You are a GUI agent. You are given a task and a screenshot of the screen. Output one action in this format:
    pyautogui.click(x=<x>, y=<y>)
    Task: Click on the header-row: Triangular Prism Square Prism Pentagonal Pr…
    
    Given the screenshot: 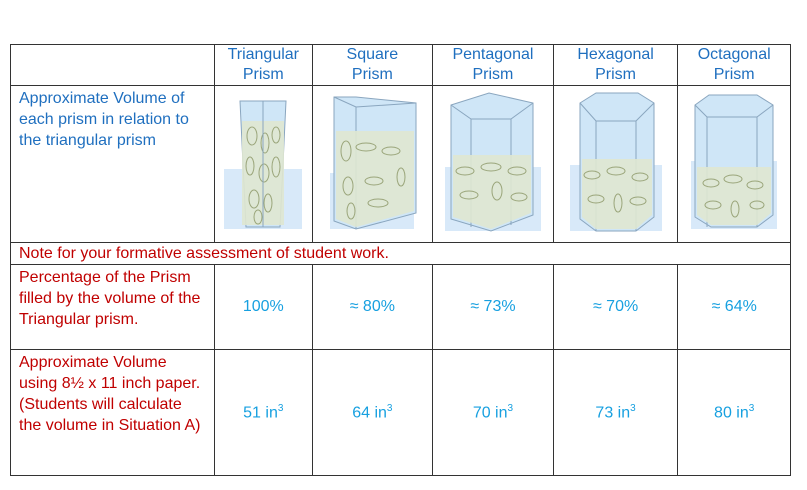 What is the action you would take?
    pyautogui.click(x=400, y=65)
    